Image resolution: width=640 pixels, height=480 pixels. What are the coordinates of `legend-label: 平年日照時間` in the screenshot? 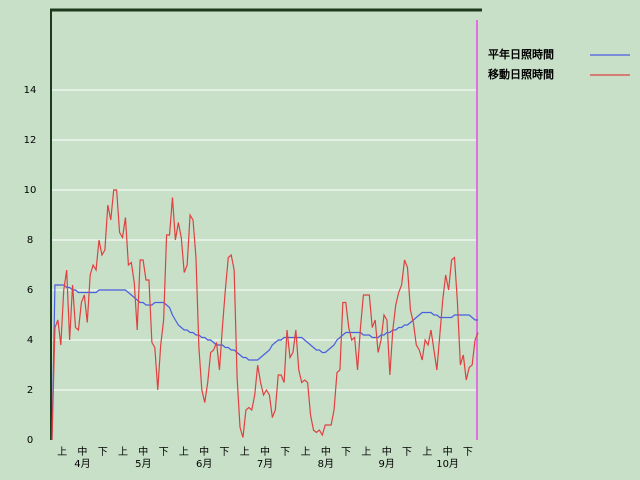 It's located at (521, 54).